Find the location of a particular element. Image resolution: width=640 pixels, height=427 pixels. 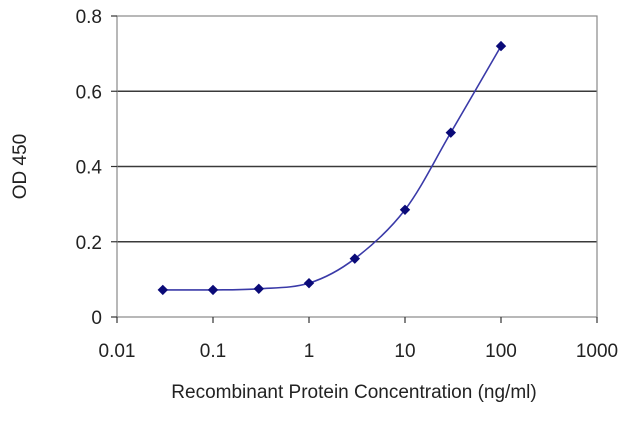

x-tick-label: 1 is located at coordinates (309, 351).